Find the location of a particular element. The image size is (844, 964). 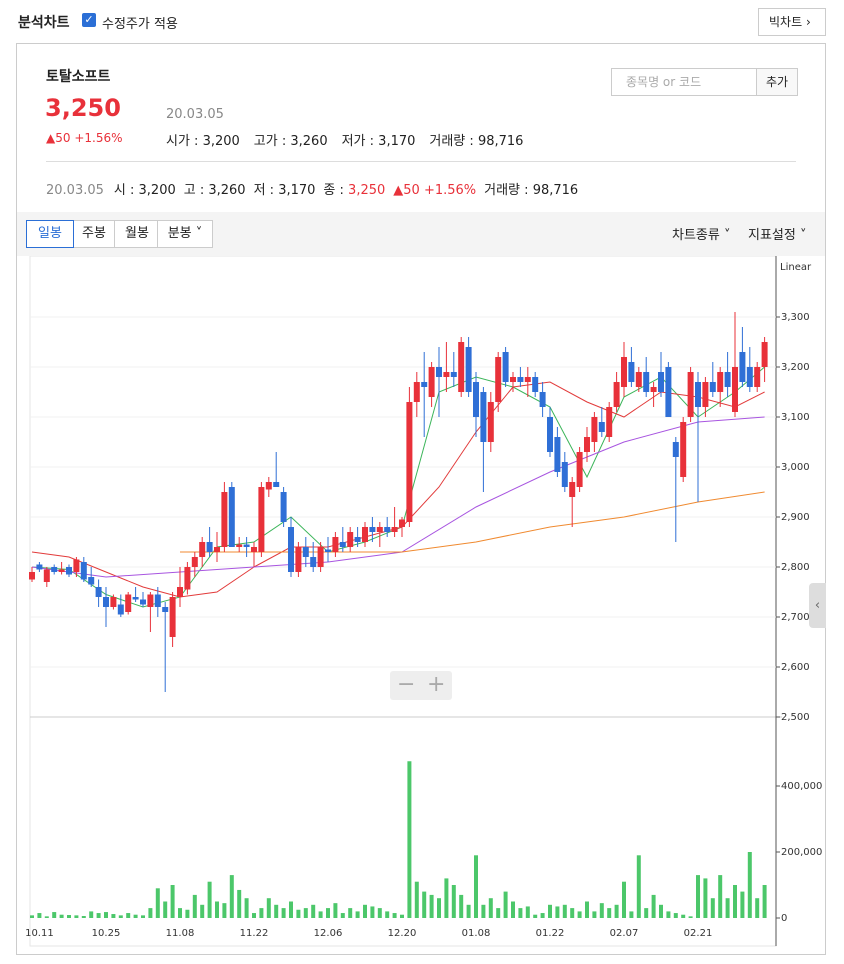

x-tick-label: 10.25 is located at coordinates (106, 933).